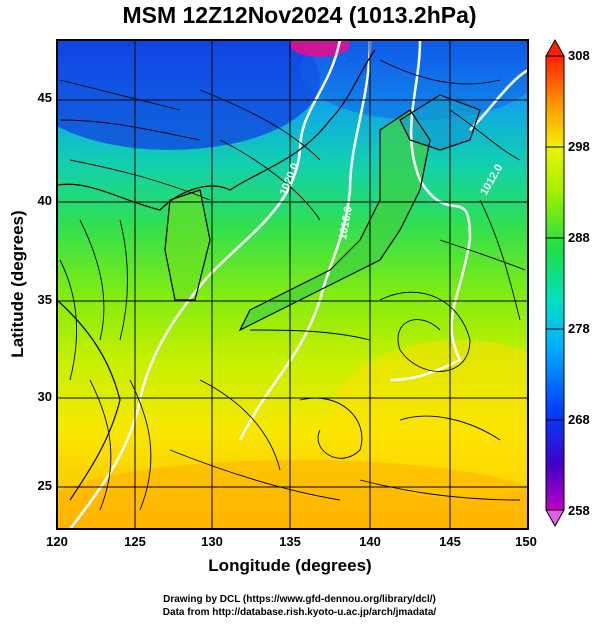 Image resolution: width=599 pixels, height=625 pixels. What do you see at coordinates (290, 541) in the screenshot?
I see `x-tick: 135` at bounding box center [290, 541].